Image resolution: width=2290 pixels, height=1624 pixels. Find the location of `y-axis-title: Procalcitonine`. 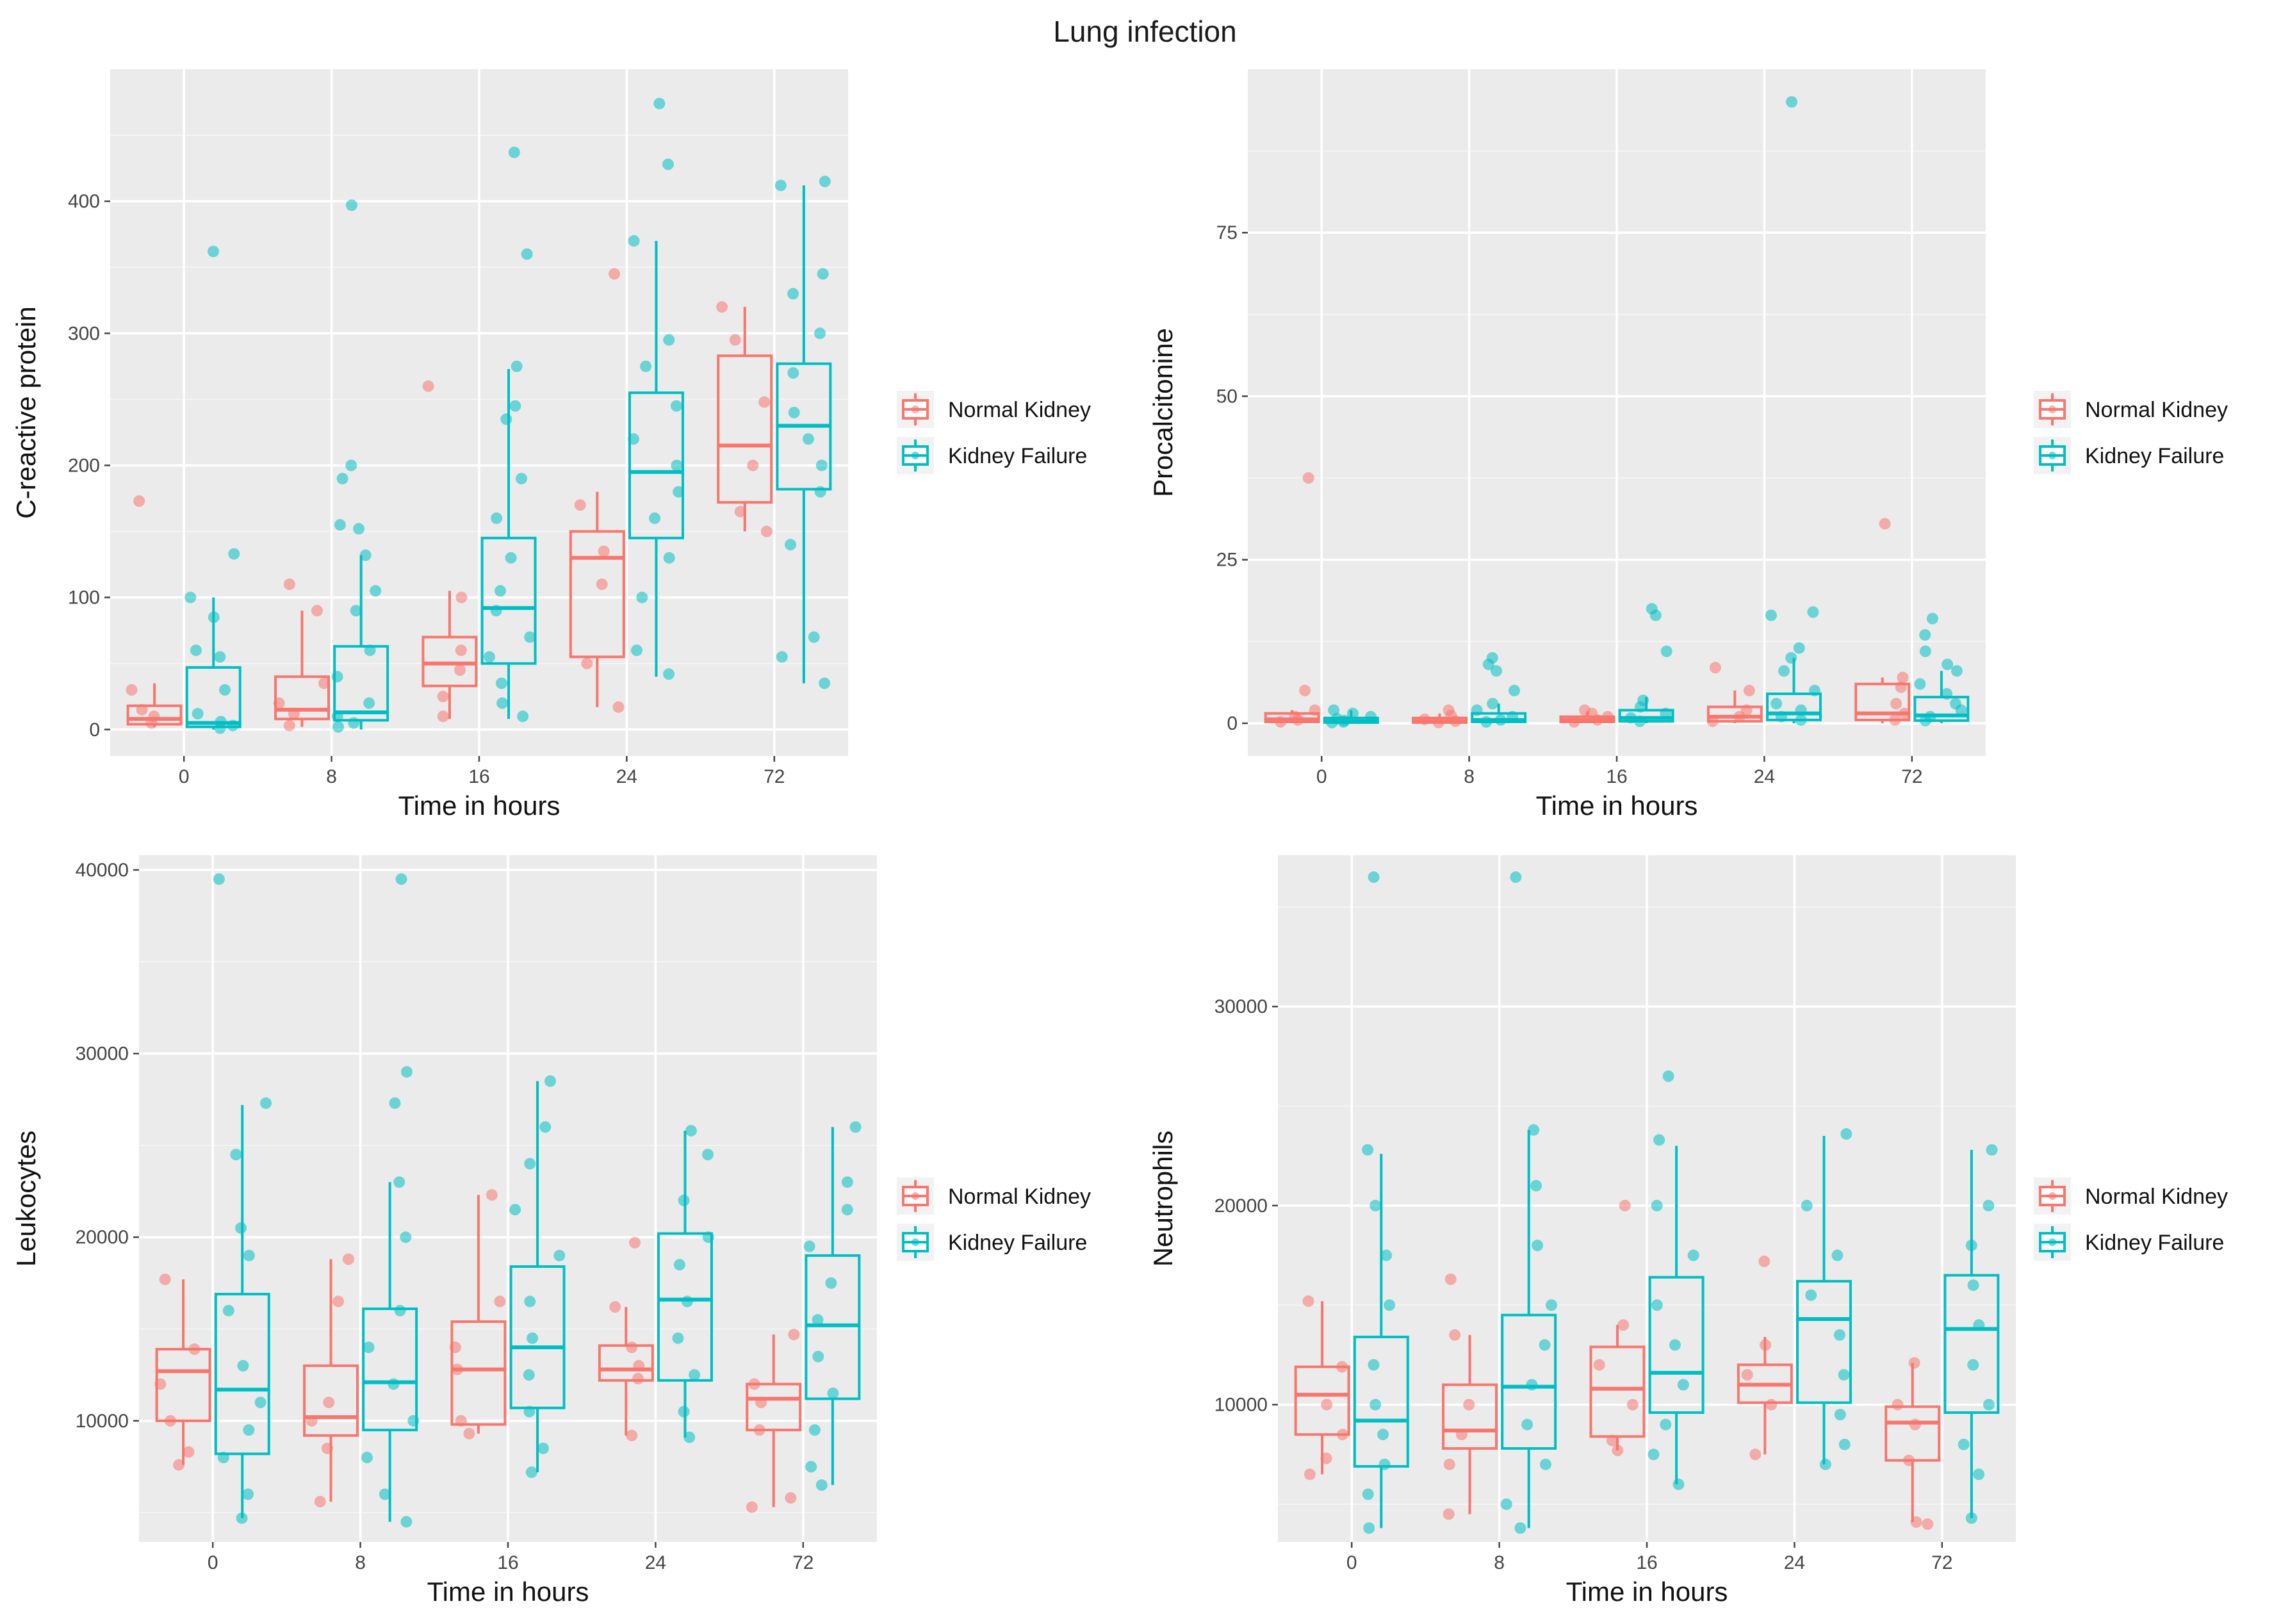

y-axis-title: Procalcitonine is located at coordinates (1163, 412).